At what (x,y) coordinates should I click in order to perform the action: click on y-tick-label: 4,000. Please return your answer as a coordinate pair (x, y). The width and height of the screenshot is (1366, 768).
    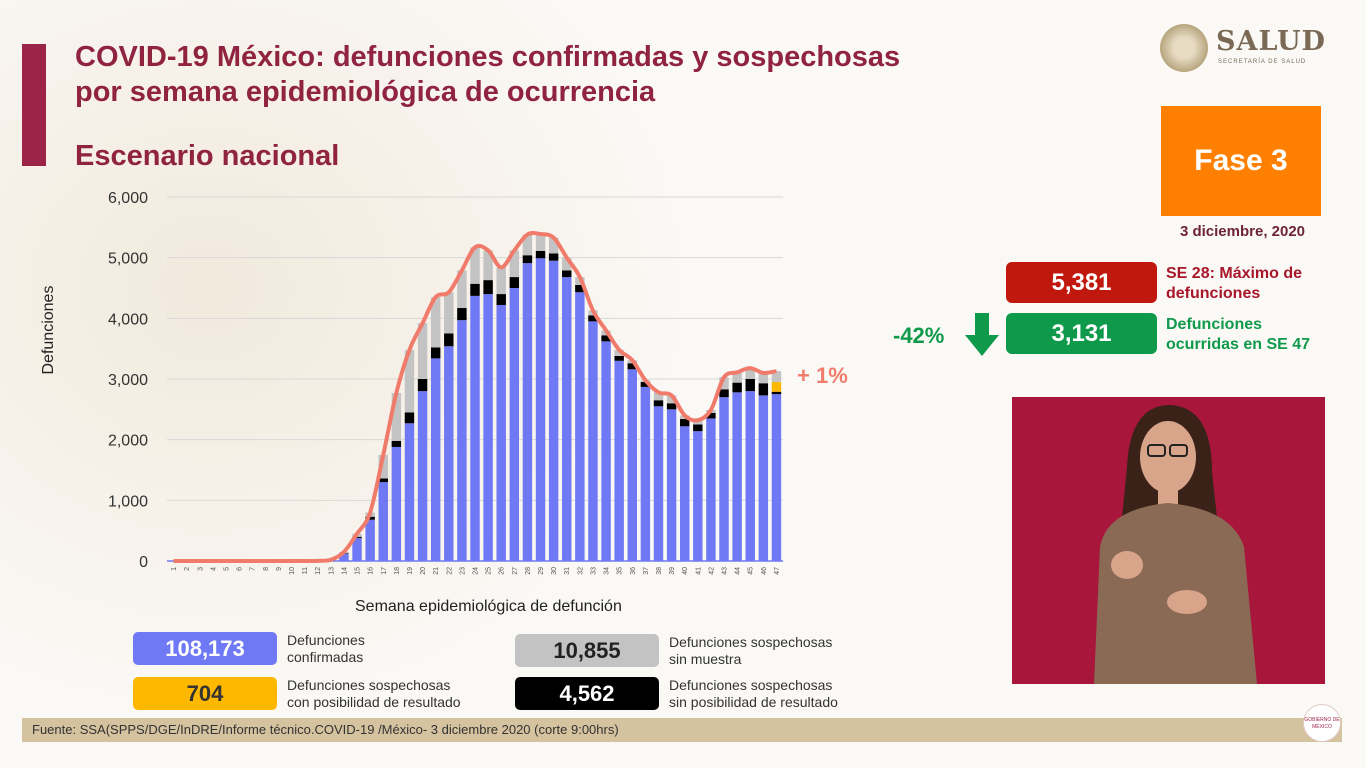
    Looking at the image, I should click on (128, 319).